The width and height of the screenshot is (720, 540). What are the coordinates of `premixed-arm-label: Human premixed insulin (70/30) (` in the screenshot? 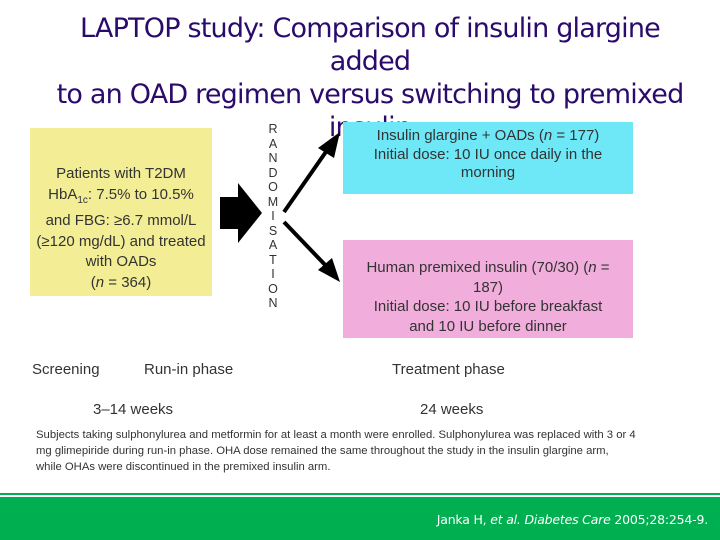 It's located at (477, 267).